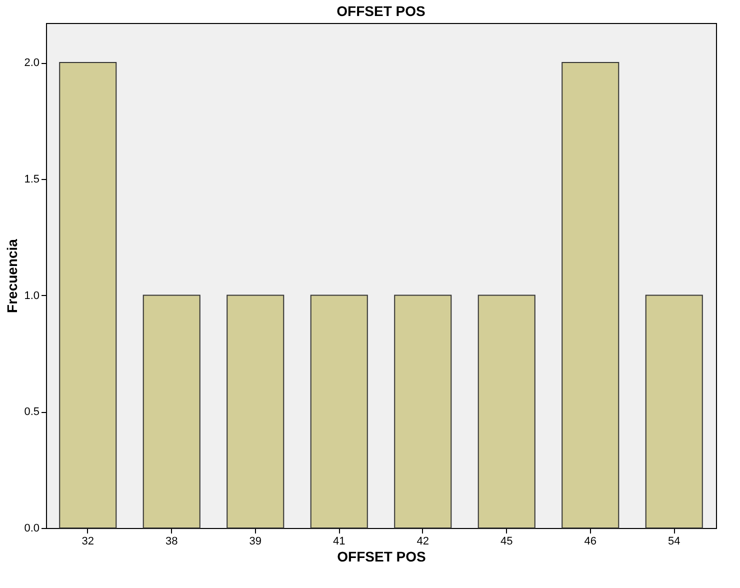 The image size is (740, 588). Describe the element at coordinates (381, 11) in the screenshot. I see `chart-title: OFFSET POS` at that location.